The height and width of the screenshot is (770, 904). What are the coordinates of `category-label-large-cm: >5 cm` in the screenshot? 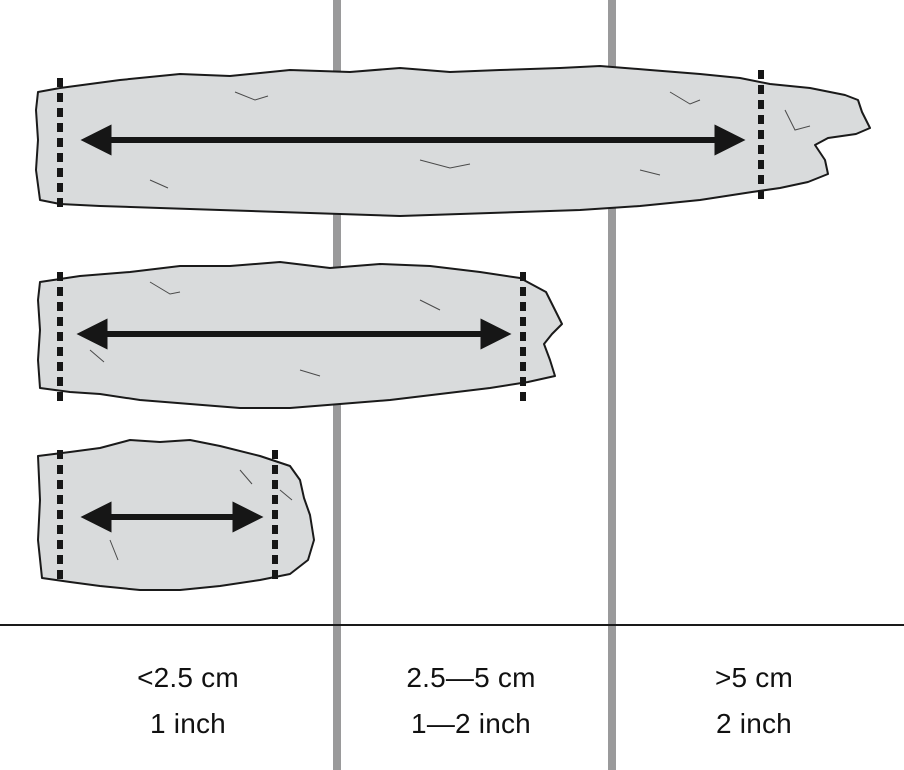 It's located at (754, 677).